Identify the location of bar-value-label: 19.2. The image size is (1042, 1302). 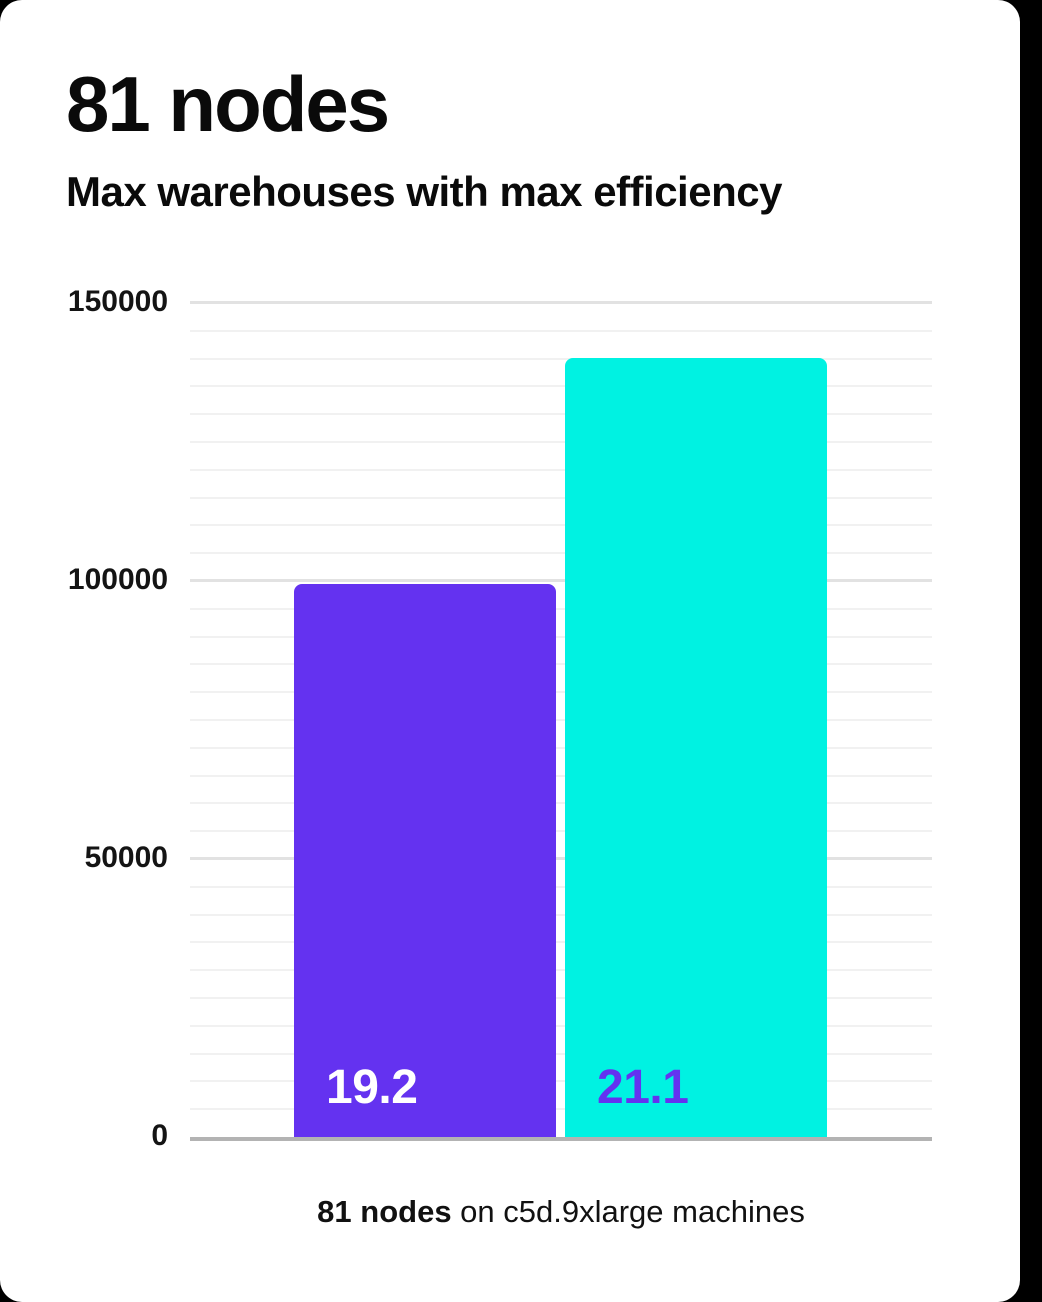
(372, 1087).